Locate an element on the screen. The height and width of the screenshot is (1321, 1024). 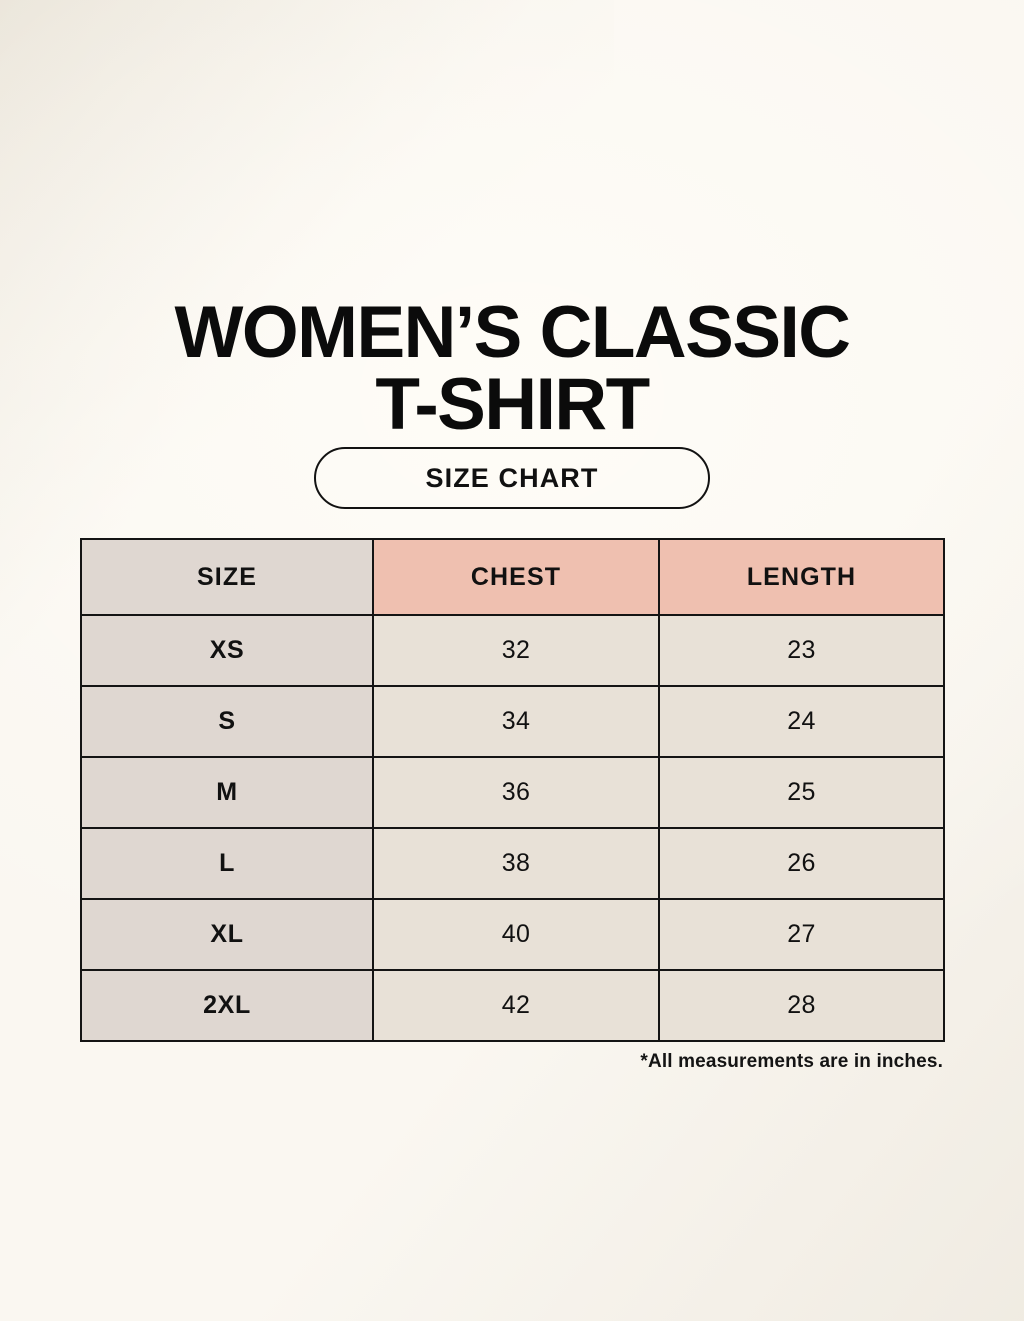
table-row: M 36 25 is located at coordinates (512, 792).